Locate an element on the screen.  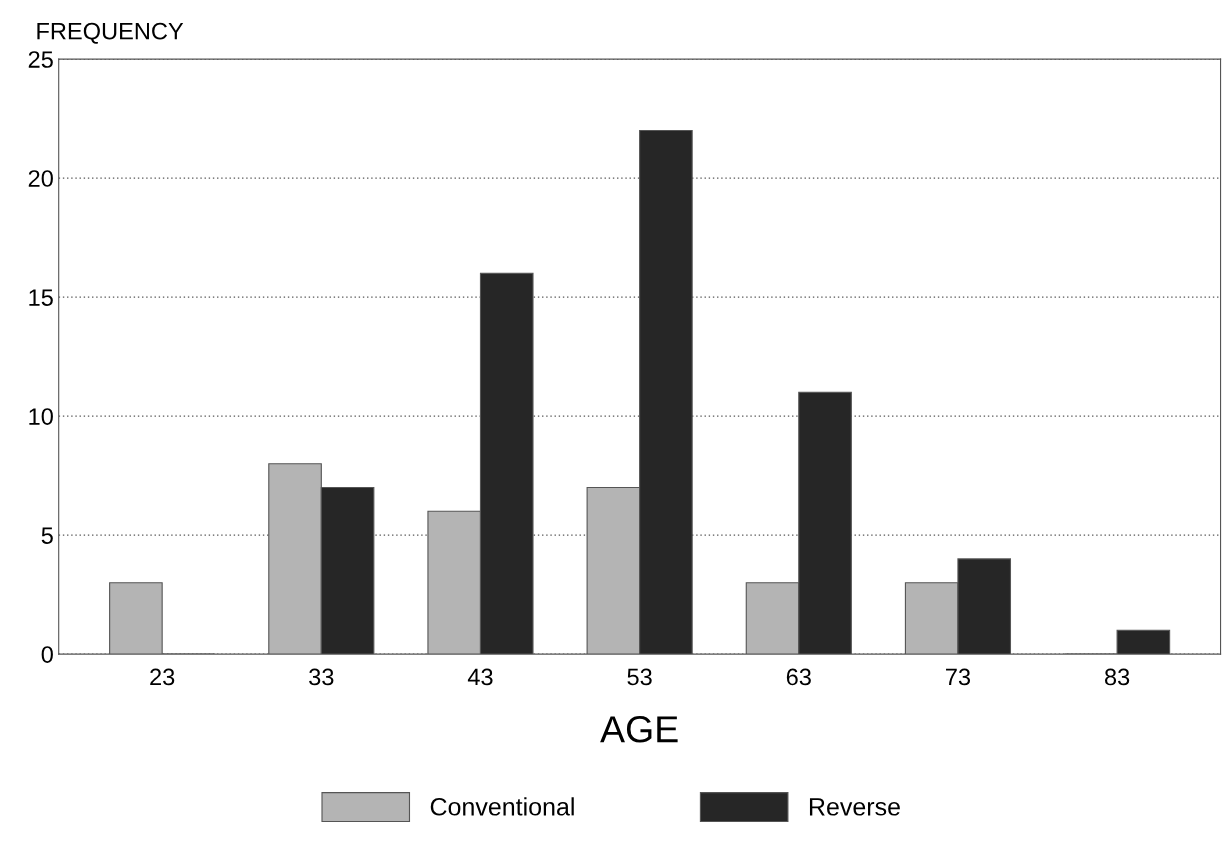
x-tick-label: 33 is located at coordinates (321, 677).